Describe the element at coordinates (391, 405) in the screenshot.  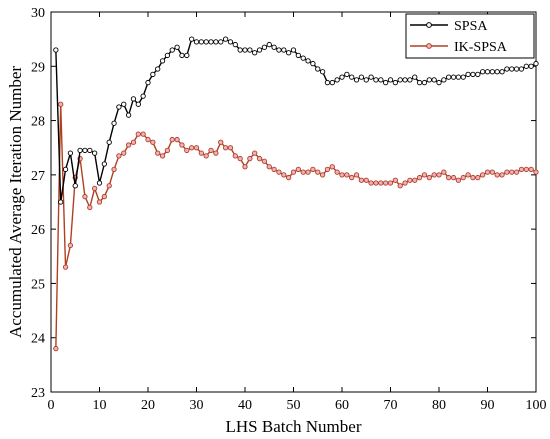
I see `x-tick-label: 70` at that location.